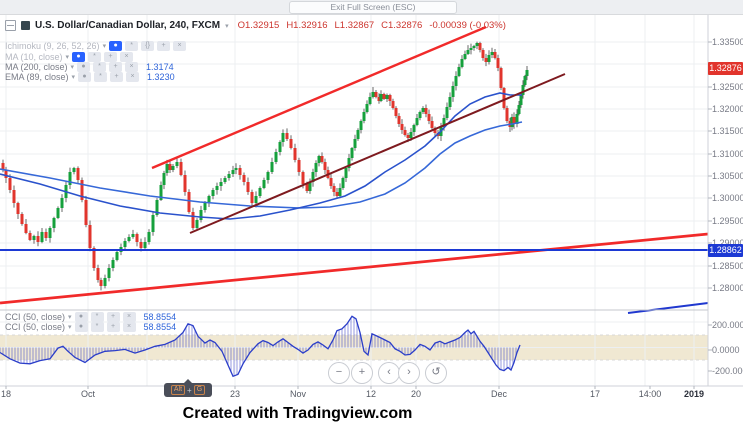 Image resolution: width=743 pixels, height=435 pixels. What do you see at coordinates (725, 250) in the screenshot?
I see `ray-price-label: 1.28862` at bounding box center [725, 250].